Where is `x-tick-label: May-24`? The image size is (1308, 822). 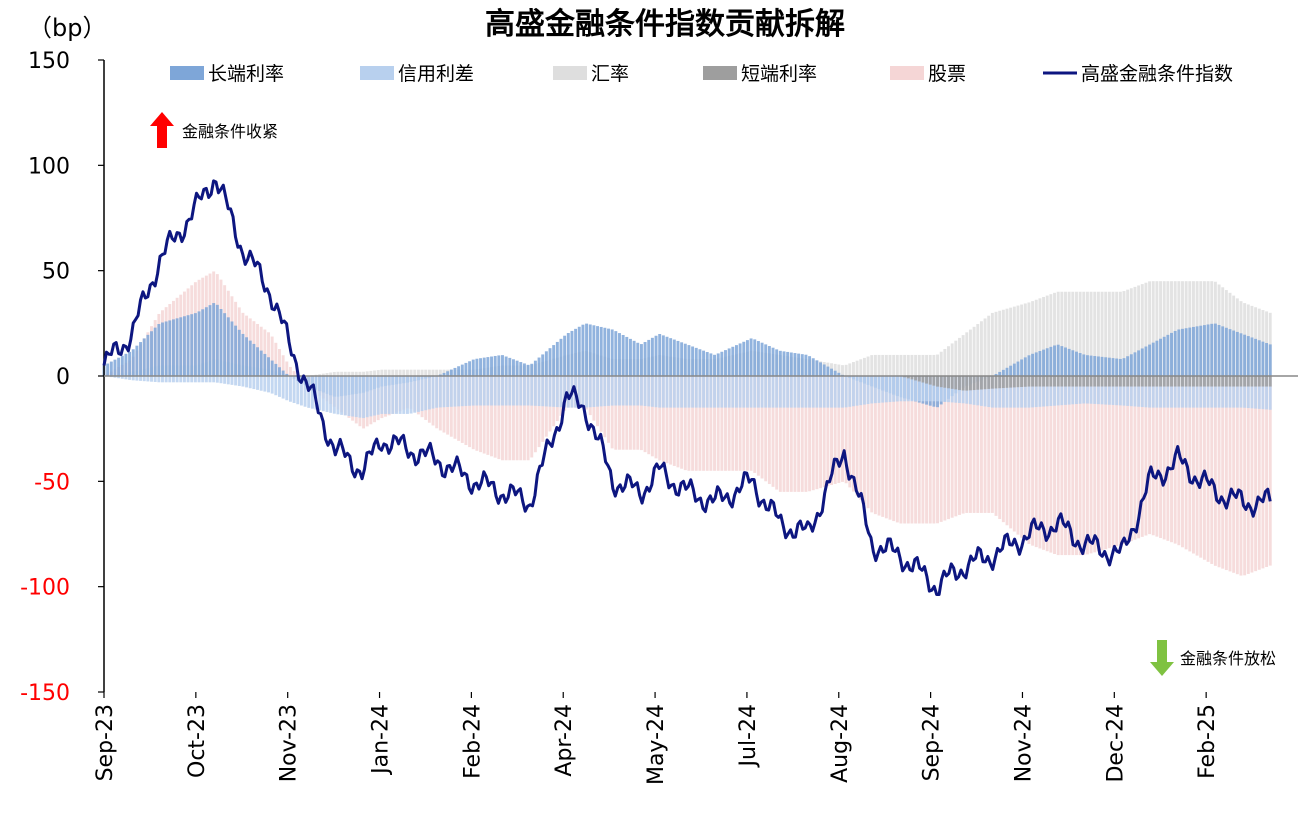 x-tick-label: May-24 is located at coordinates (656, 744).